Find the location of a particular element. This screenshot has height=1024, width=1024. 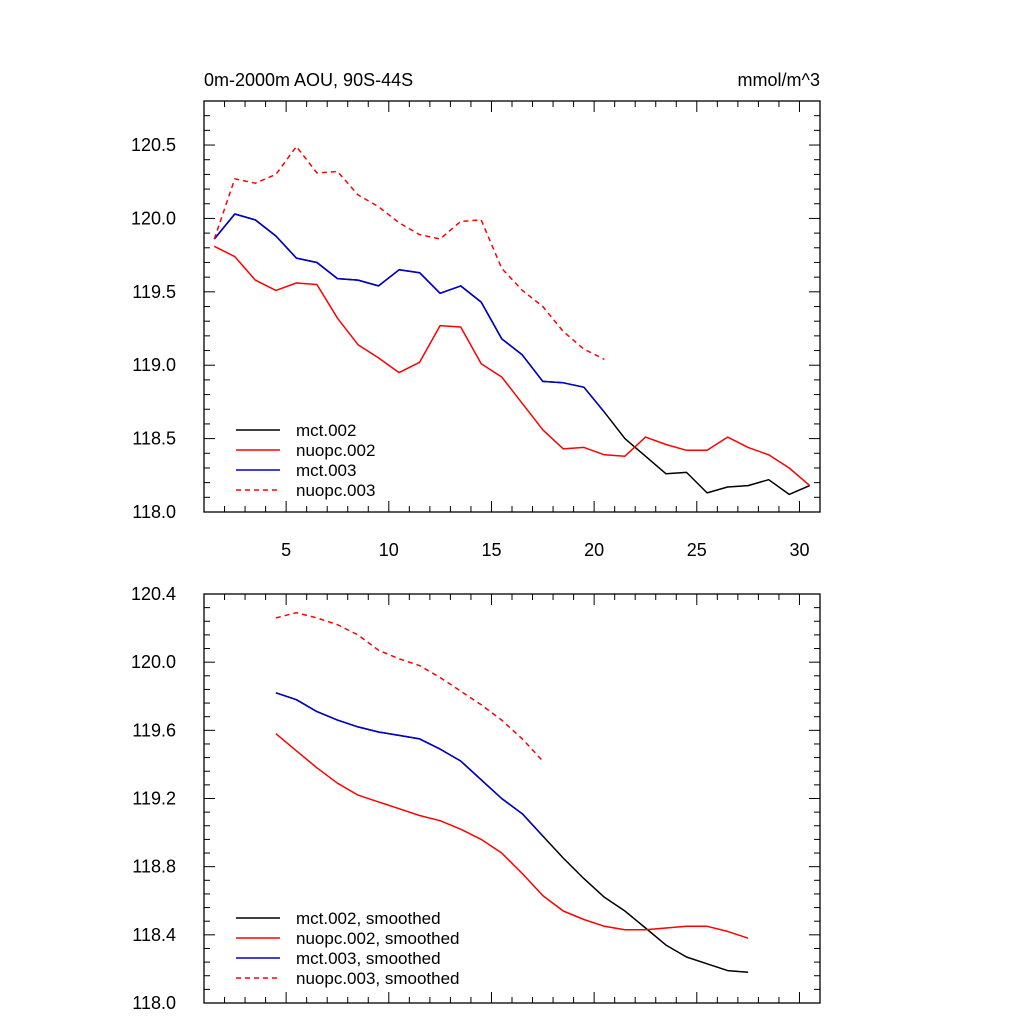

y-tick-label: 118.4 is located at coordinates (154, 935).